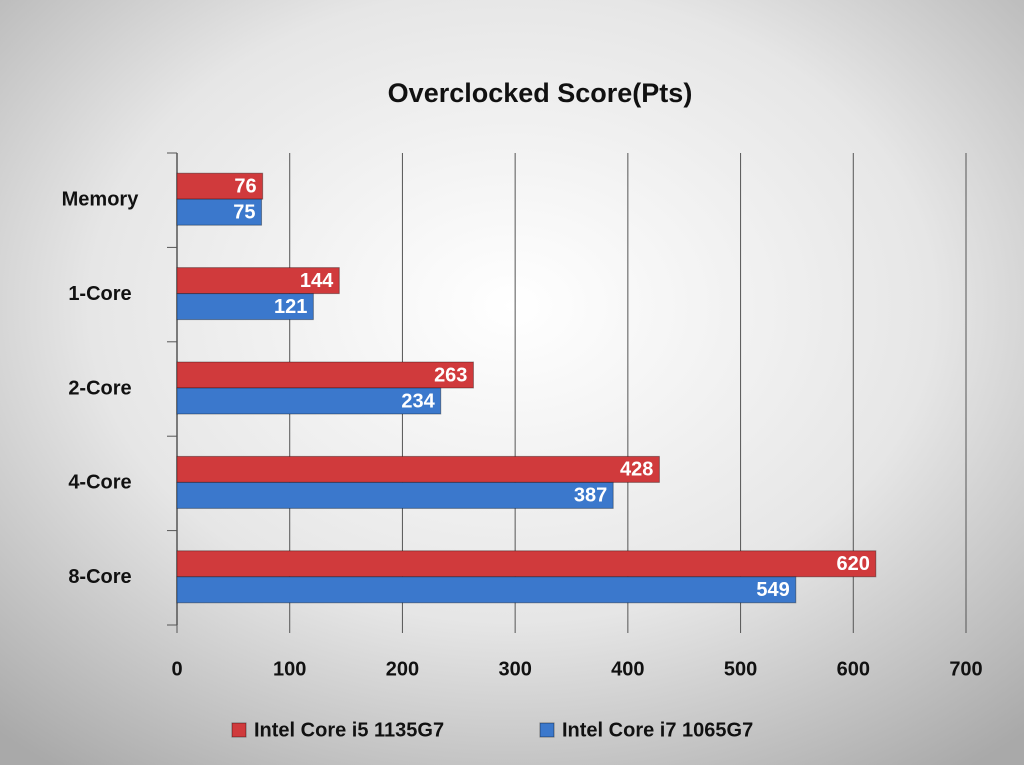  Describe the element at coordinates (418, 401) in the screenshot. I see `value-label: 234` at that location.